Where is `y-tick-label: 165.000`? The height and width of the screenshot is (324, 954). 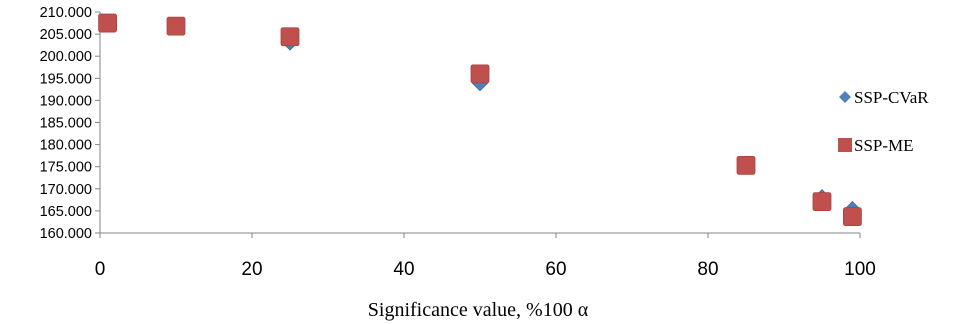
y-tick-label: 165.000 is located at coordinates (66, 212).